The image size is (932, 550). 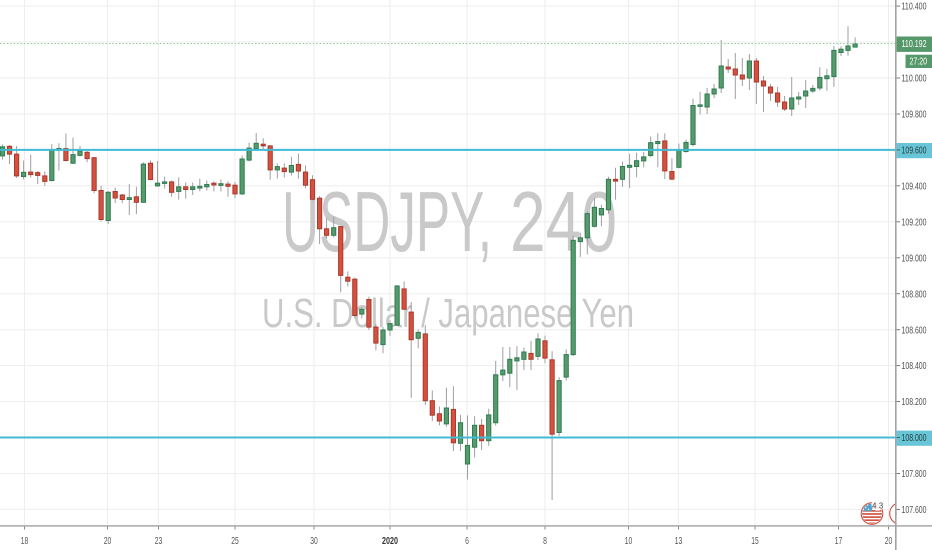 I want to click on svg-text: 109.600, so click(x=914, y=151).